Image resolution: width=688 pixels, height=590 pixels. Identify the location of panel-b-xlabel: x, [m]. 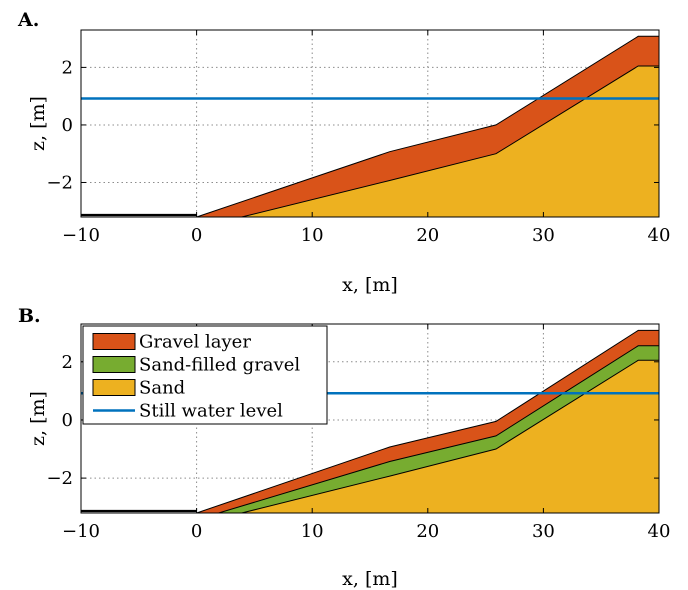
(370, 579).